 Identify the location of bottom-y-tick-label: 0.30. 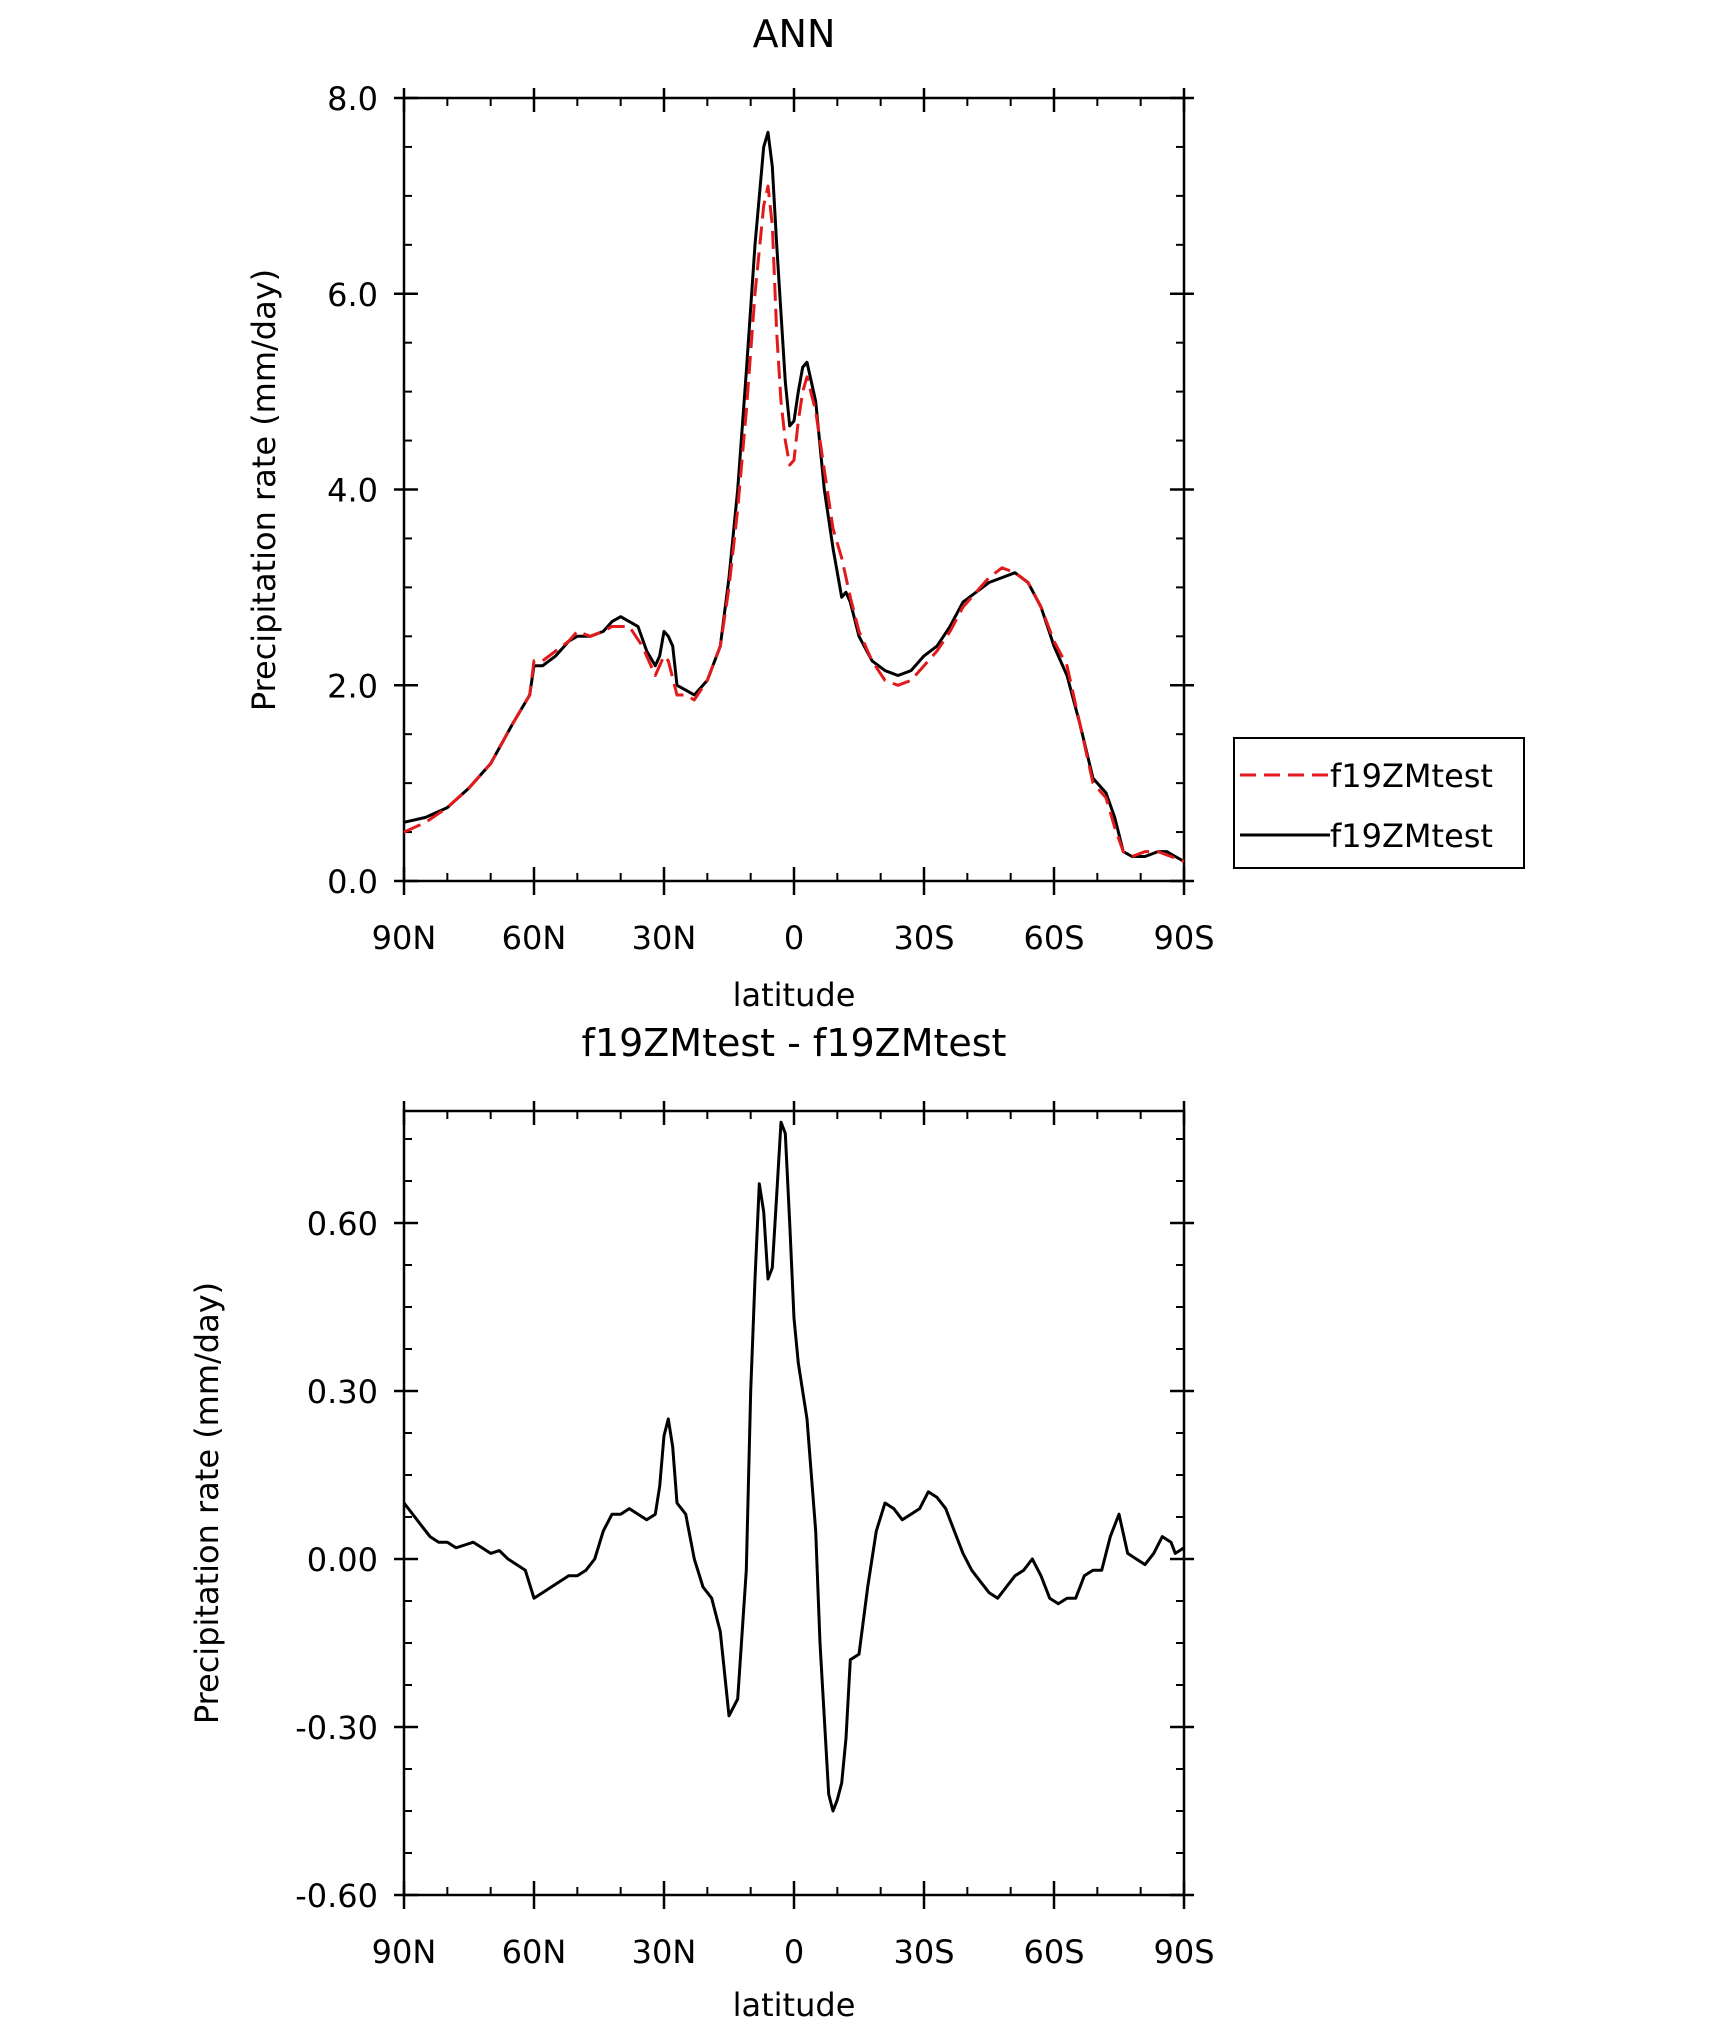
(342, 1392).